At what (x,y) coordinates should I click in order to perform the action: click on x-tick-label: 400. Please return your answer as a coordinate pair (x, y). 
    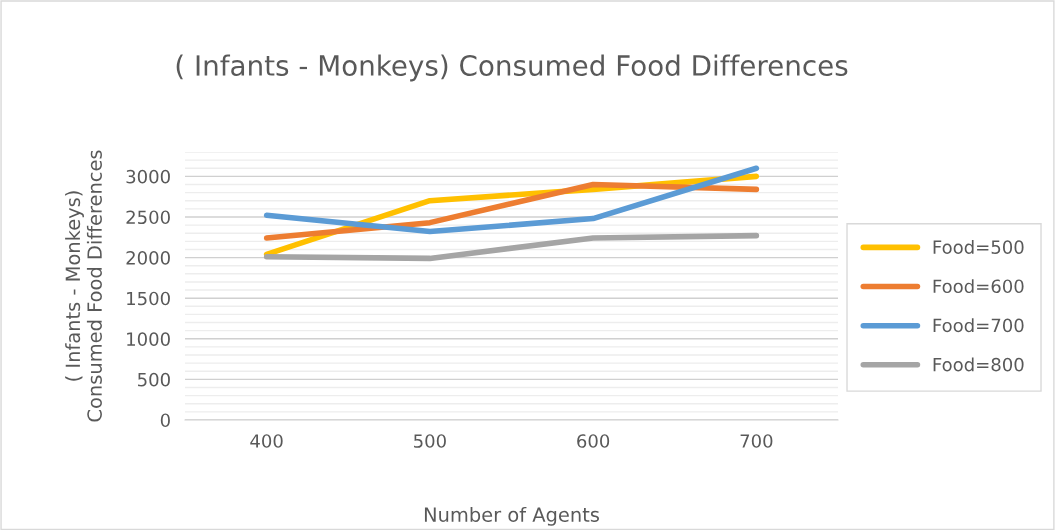
    Looking at the image, I should click on (266, 441).